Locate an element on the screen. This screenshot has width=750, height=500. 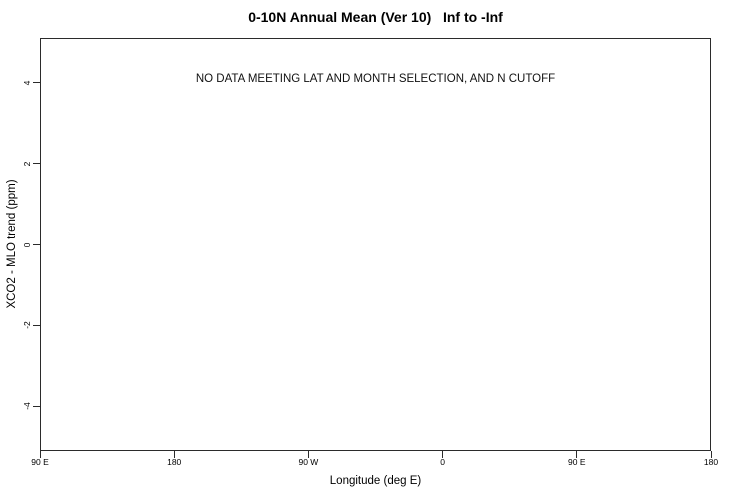
x-tick-label: 90 W is located at coordinates (308, 462).